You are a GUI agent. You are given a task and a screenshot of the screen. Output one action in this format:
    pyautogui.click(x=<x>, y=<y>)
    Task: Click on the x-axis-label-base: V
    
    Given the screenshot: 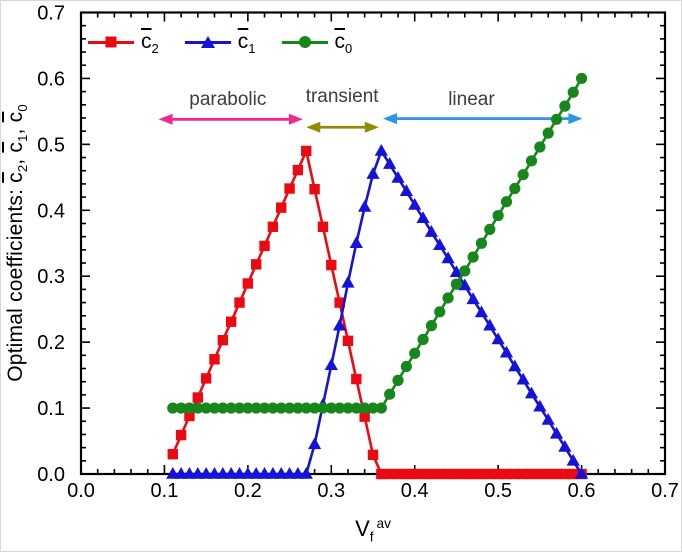 What is the action you would take?
    pyautogui.click(x=362, y=528)
    